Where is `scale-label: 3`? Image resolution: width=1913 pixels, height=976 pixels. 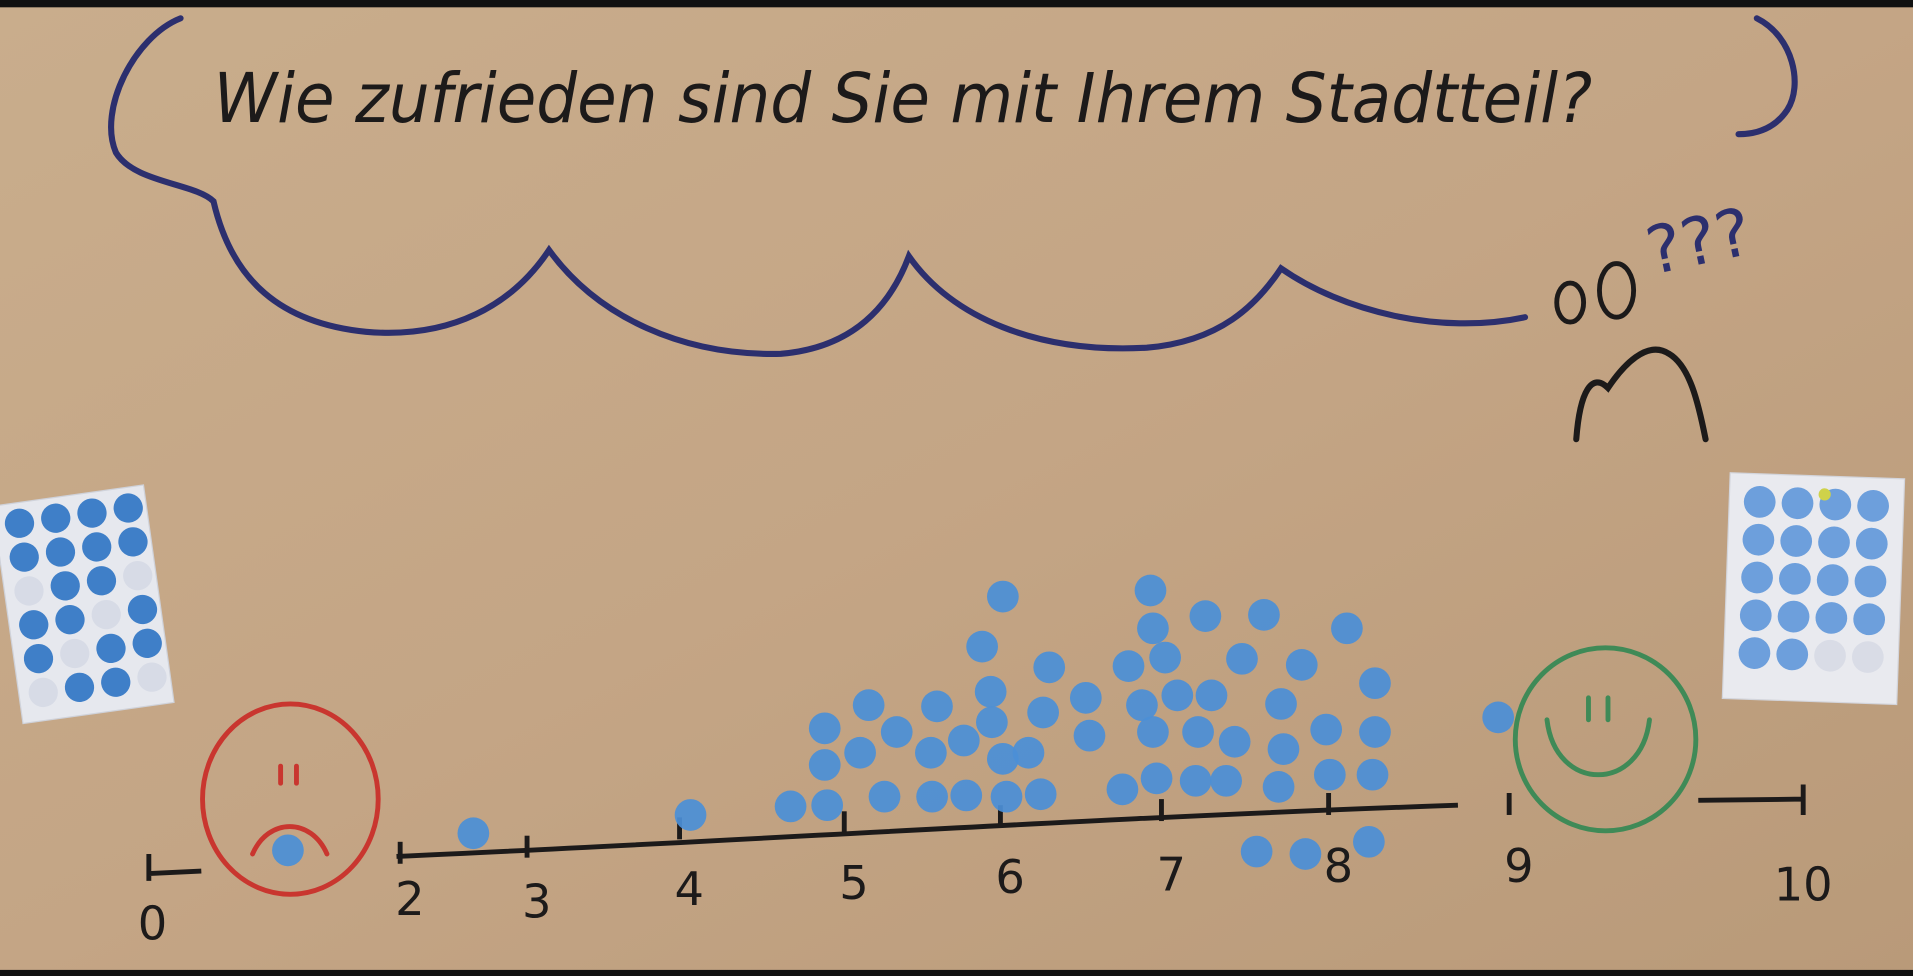
scale-label: 3 is located at coordinates (537, 901).